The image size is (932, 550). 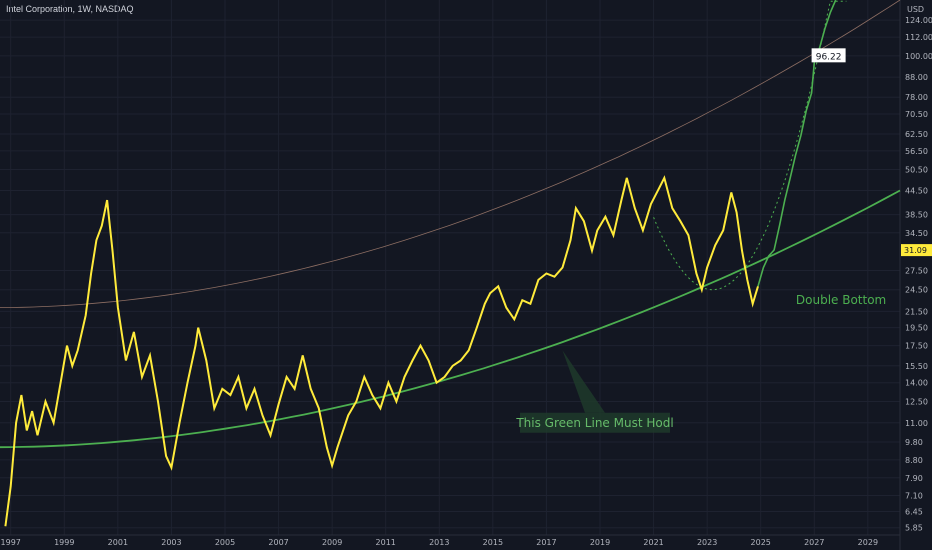 What do you see at coordinates (439, 542) in the screenshot?
I see `x-tick-label: 2013` at bounding box center [439, 542].